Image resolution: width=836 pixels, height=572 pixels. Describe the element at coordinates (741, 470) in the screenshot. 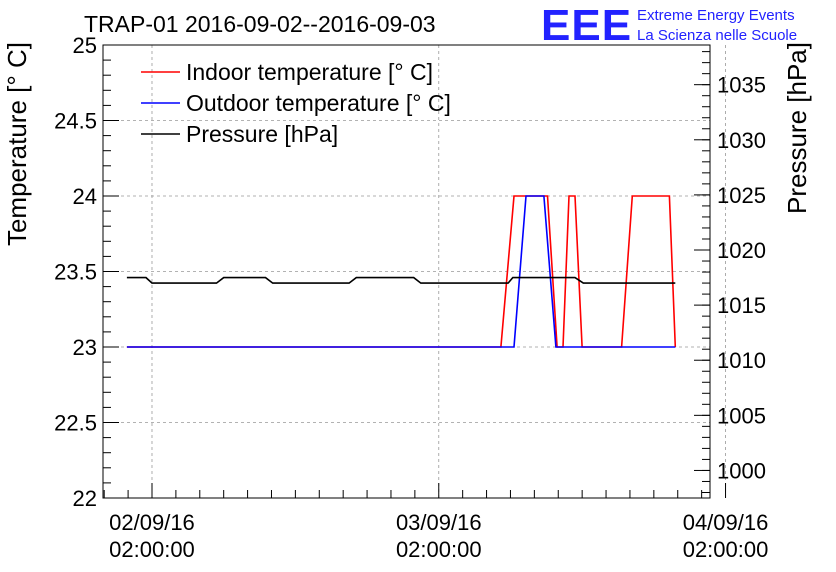

I see `y-right-tick-label: 1000` at that location.